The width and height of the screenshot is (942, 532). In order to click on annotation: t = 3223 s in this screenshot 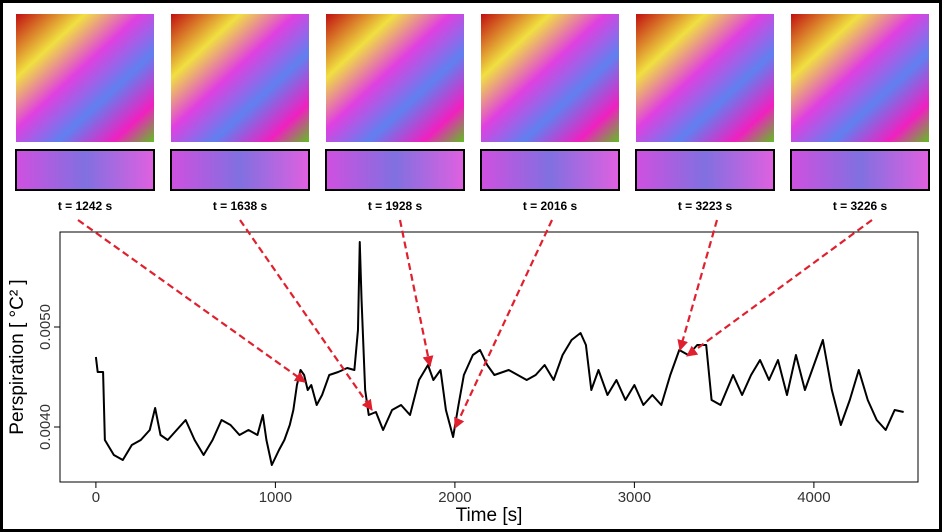, I will do `click(705, 206)`.